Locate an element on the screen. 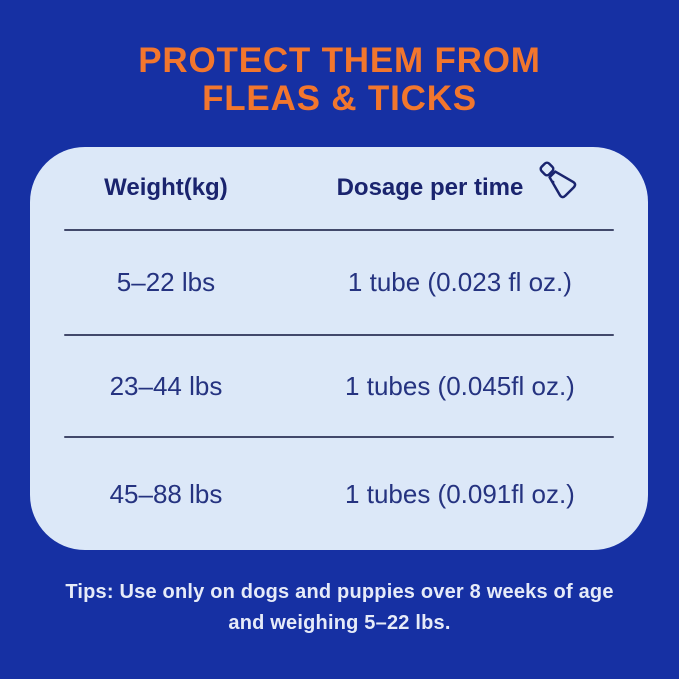 The height and width of the screenshot is (679, 679). table-header-row: Weight(kg) Dosage per time is located at coordinates (339, 188).